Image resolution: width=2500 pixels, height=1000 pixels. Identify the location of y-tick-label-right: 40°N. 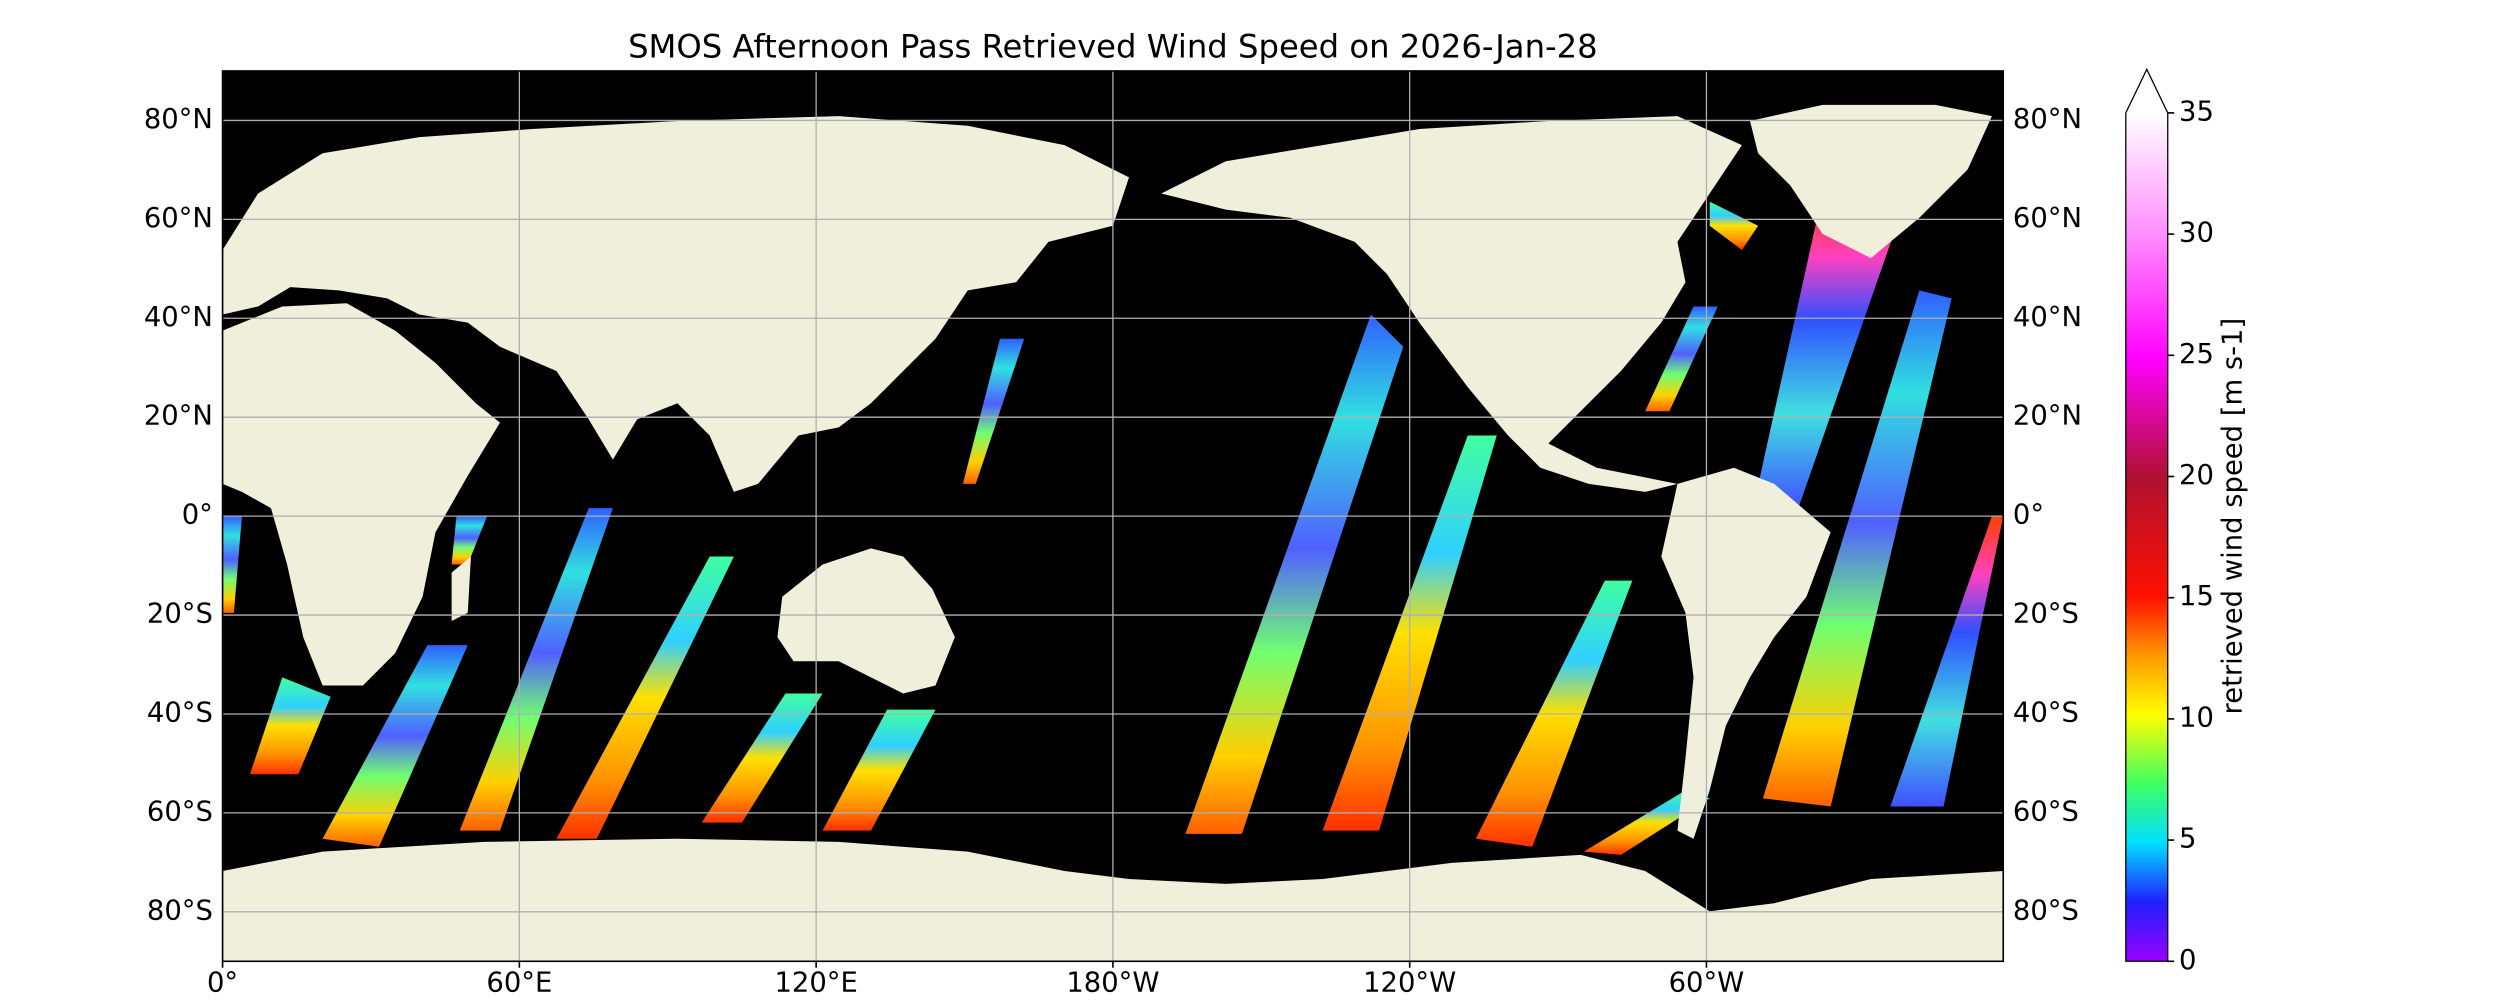
(2047, 317).